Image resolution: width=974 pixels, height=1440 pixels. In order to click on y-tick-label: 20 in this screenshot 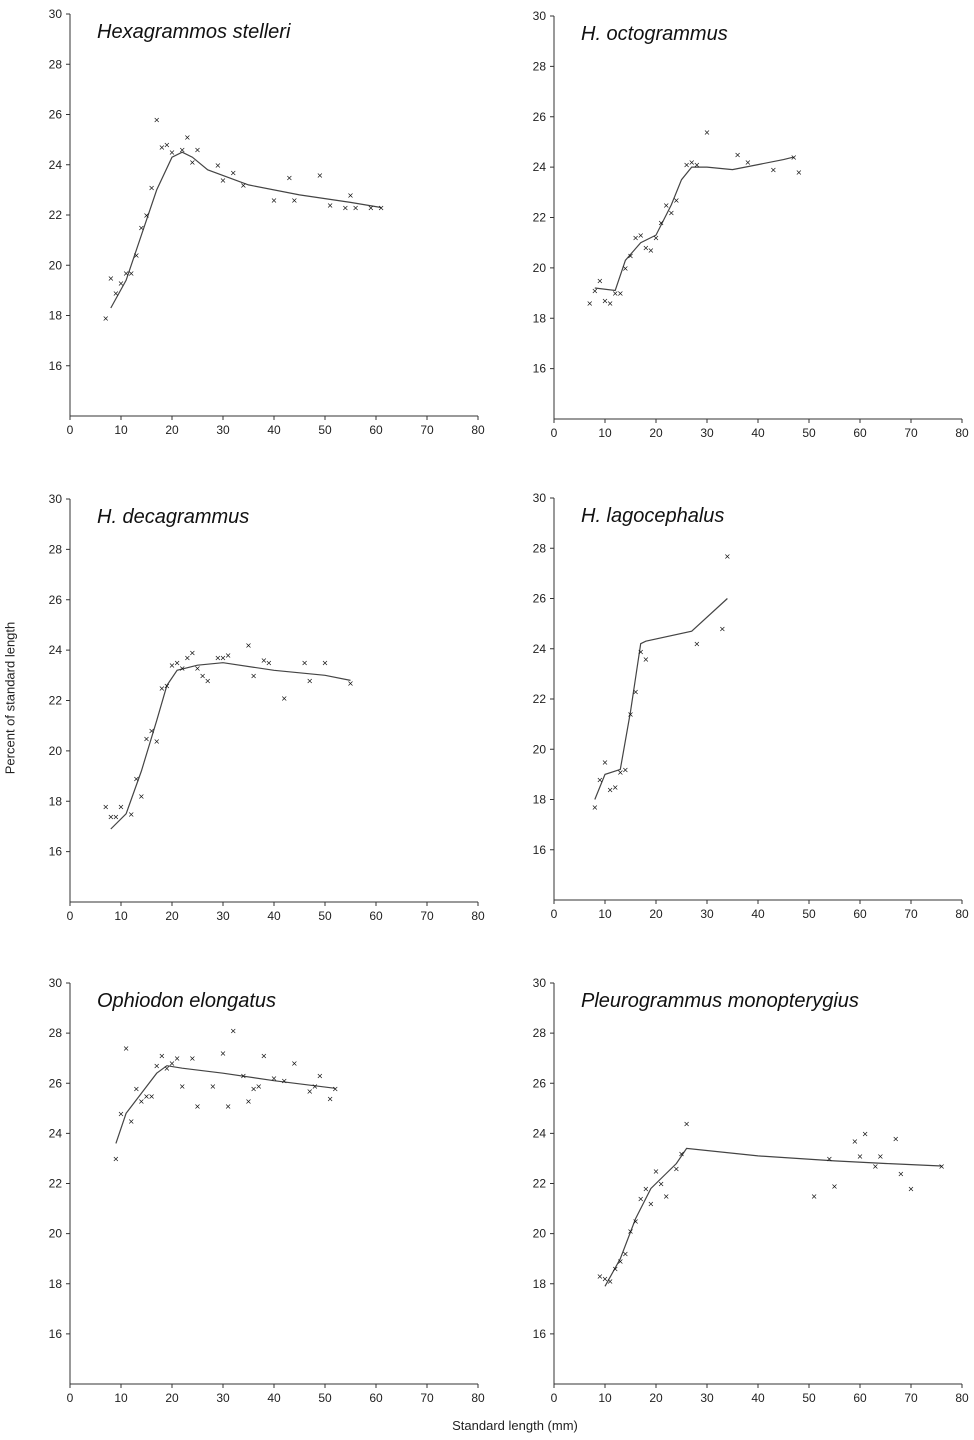, I will do `click(540, 268)`.